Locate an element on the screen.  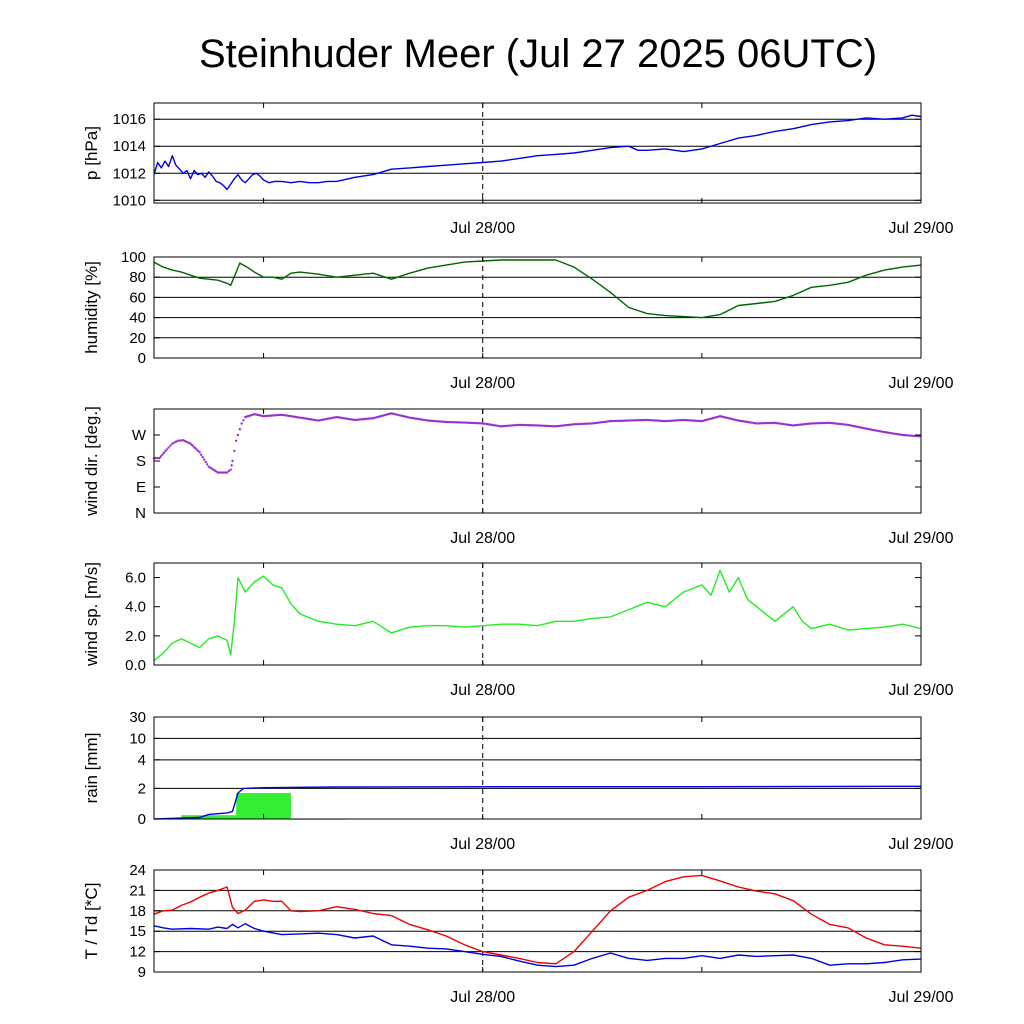
panel-6: 9 12 15 18 21 24 Jul 28/00 Jul 29/00 T / Td [*C] is located at coordinates (518, 934).